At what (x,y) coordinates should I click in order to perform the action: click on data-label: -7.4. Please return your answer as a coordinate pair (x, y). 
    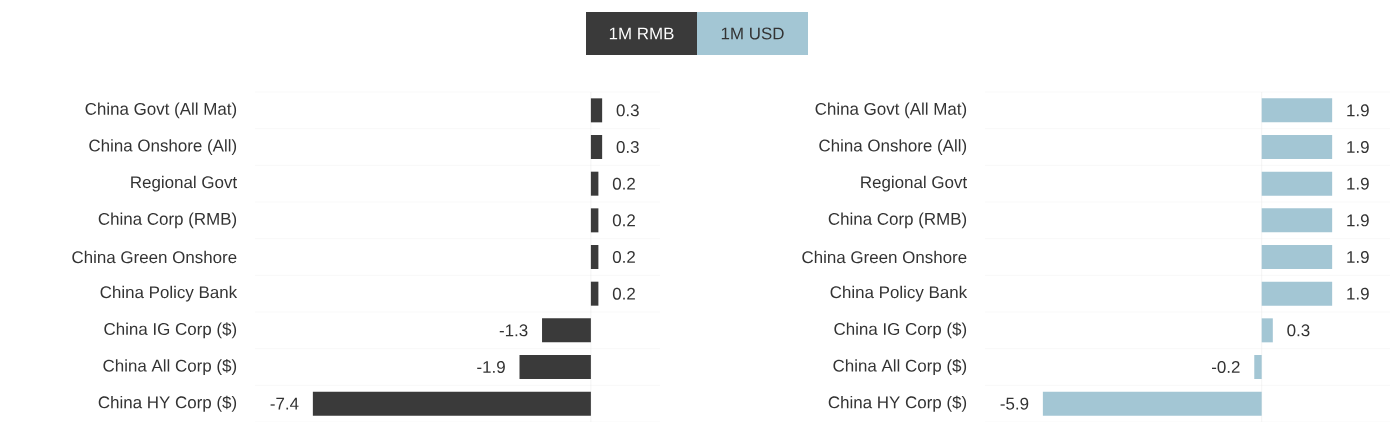
    Looking at the image, I should click on (284, 403).